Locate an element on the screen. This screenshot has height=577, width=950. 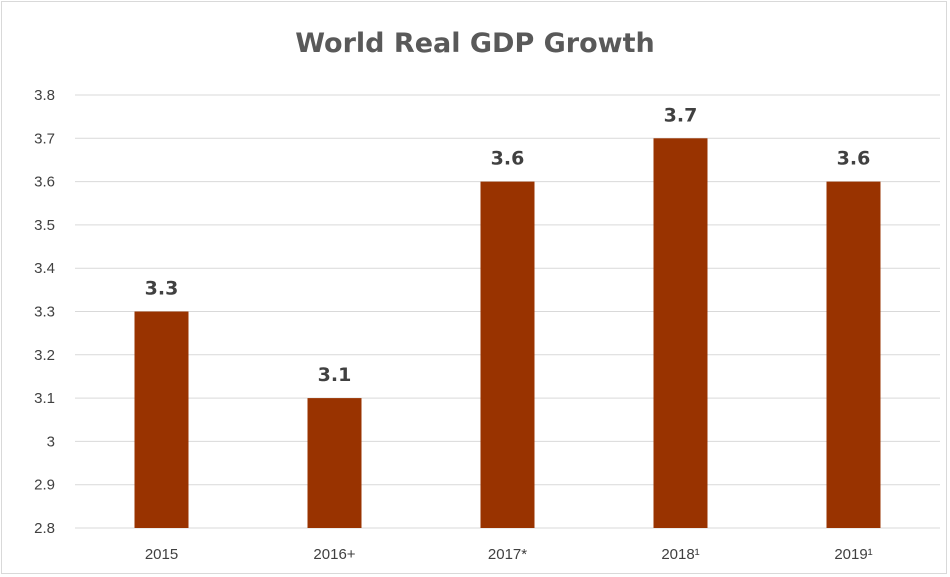
y-axis-ticks: 2.8 2.9 3 3.1 3.2 3.3 3.4 3.5 3.6 3.7 3.8 is located at coordinates (44, 312).